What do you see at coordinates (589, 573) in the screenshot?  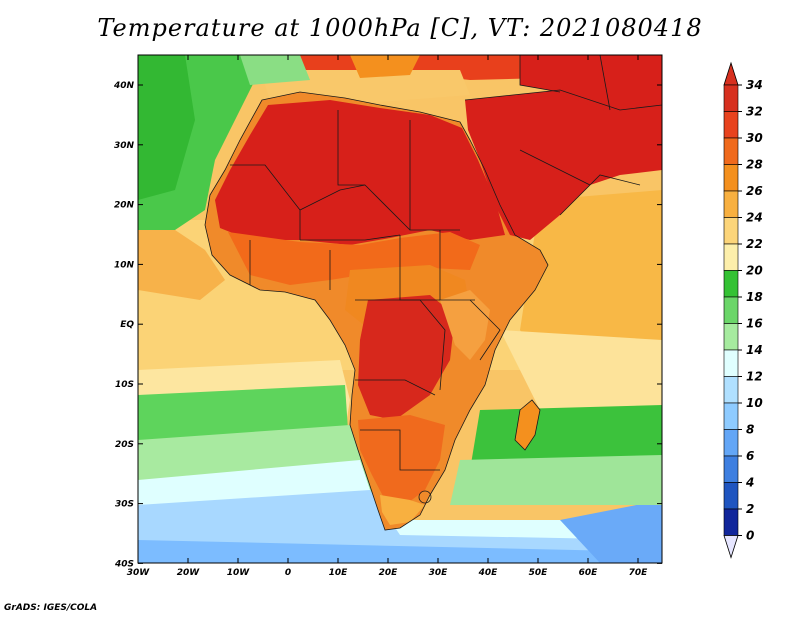 I see `lon-label: 60E` at bounding box center [589, 573].